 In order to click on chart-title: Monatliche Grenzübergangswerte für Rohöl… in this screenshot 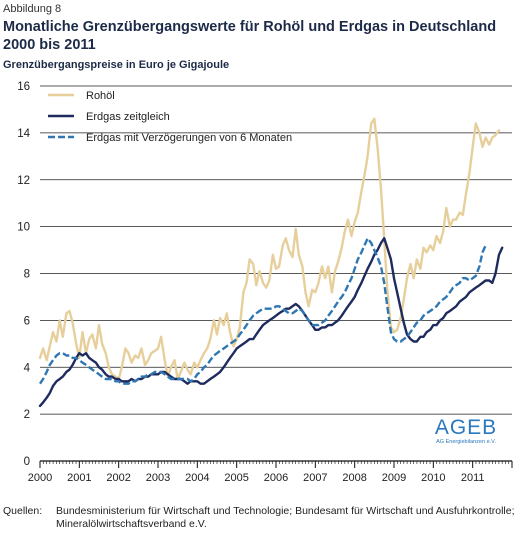, I will do `click(250, 36)`.